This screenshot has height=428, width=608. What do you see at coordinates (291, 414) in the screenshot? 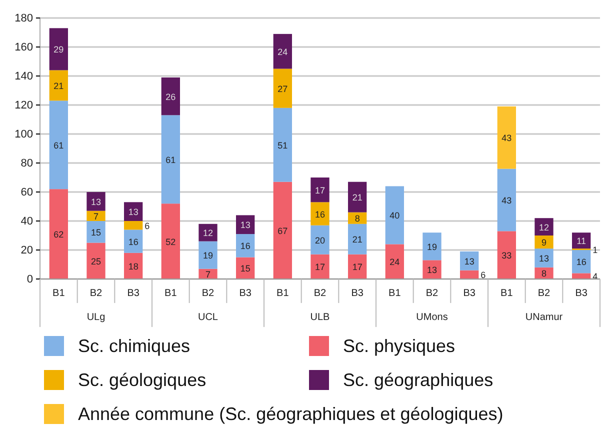
I see `legend-label: Année commune (Sc. géographiques et géologiques)` at bounding box center [291, 414].